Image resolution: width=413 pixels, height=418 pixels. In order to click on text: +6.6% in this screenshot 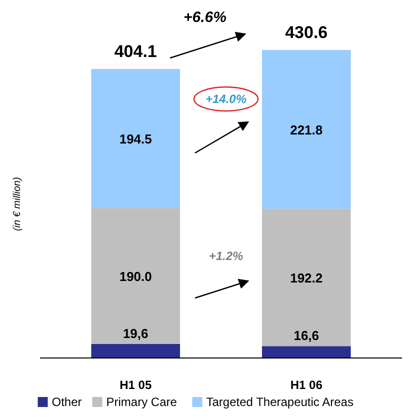, I will do `click(205, 17)`.